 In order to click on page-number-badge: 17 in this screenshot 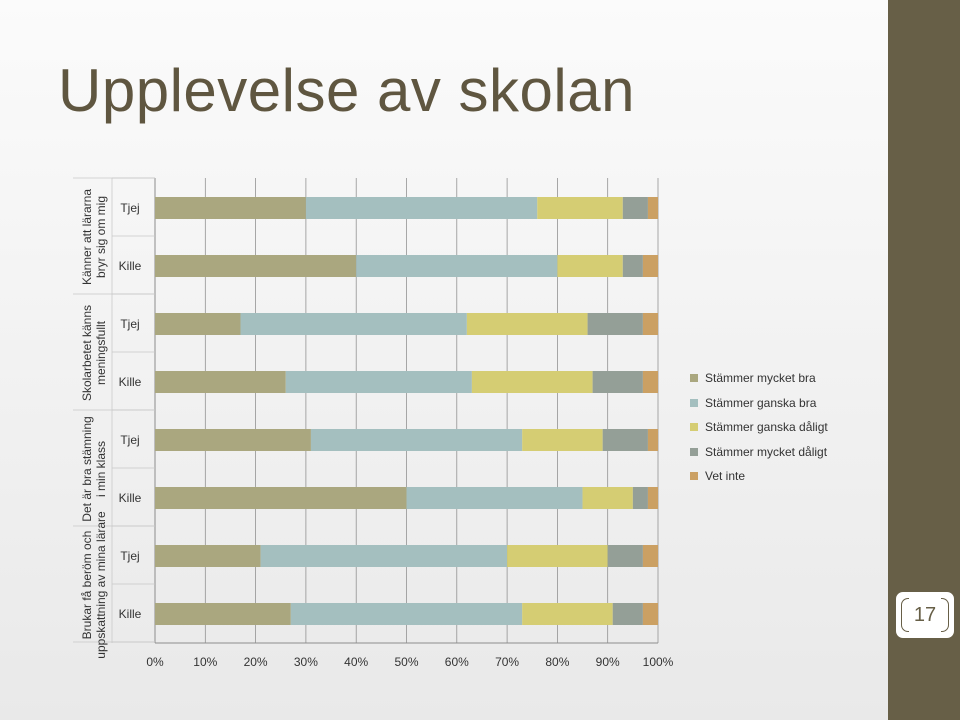, I will do `click(925, 615)`.